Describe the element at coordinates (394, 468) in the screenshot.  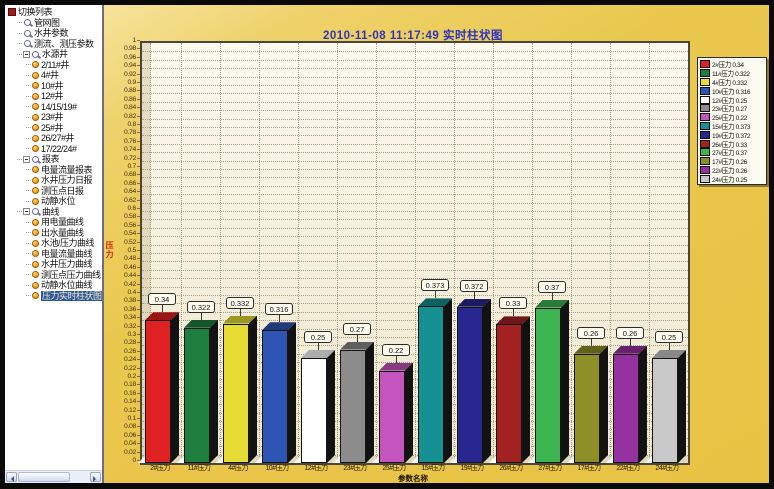
I see `x-tick-label: 25#压力` at that location.